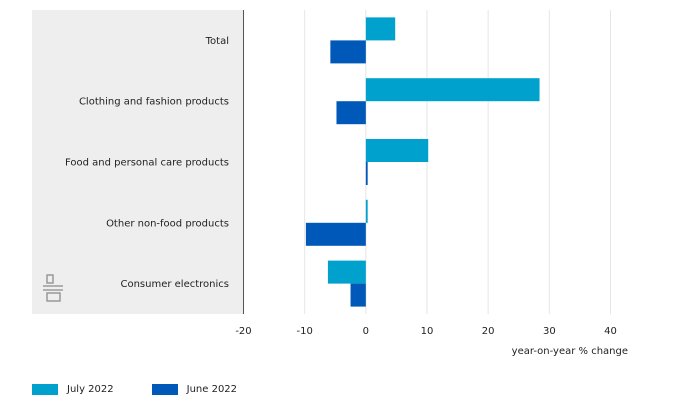  Describe the element at coordinates (45, 389) in the screenshot. I see `legend-swatch-july` at that location.